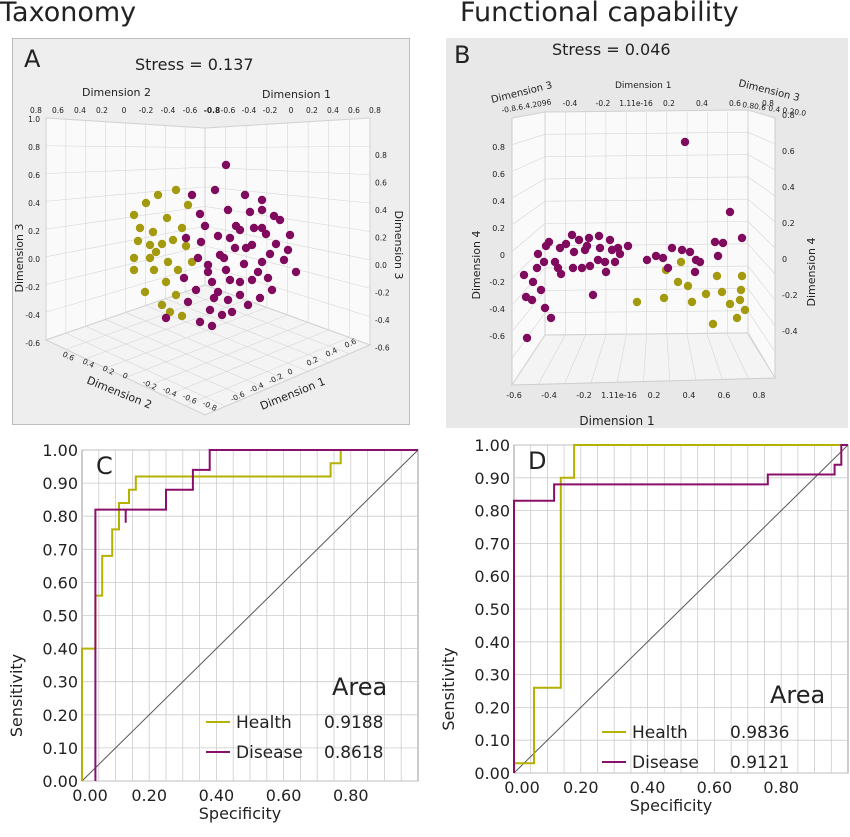  Describe the element at coordinates (16, 695) in the screenshot. I see `y-axis-label: Sensitivity` at that location.